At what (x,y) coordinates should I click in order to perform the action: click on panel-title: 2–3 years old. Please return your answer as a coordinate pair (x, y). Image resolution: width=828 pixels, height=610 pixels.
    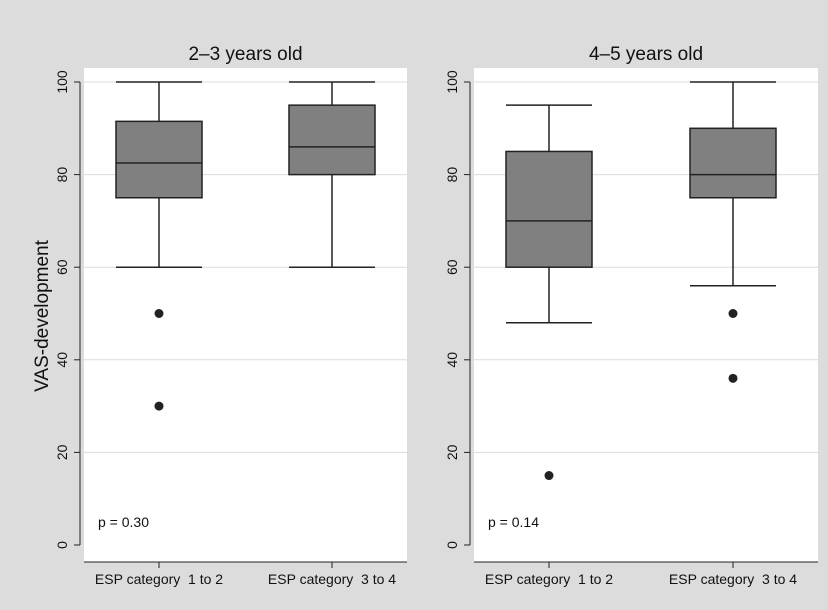
    Looking at the image, I should click on (245, 54).